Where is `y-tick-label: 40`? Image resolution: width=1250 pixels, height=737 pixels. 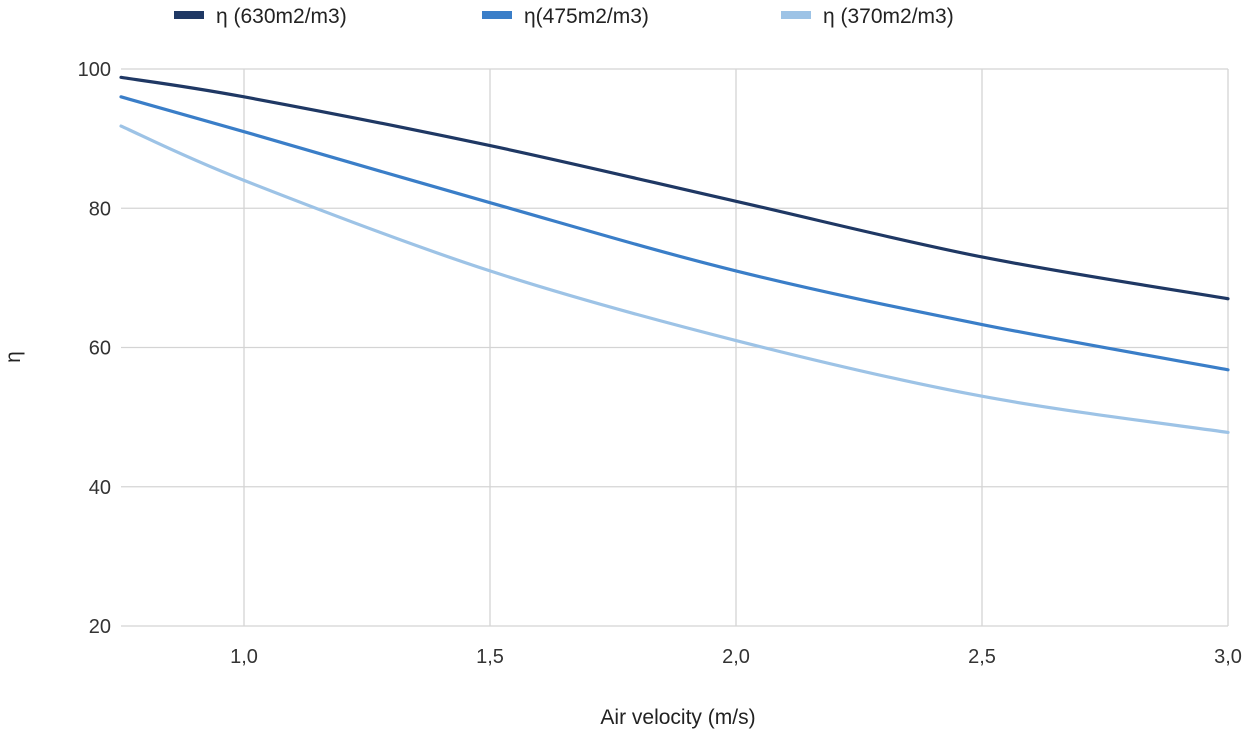
y-tick-label: 40 is located at coordinates (100, 488).